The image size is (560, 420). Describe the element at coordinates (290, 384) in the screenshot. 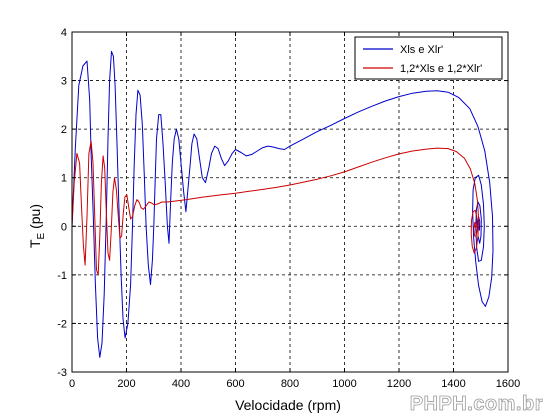

I see `x-tick-label: 800` at that location.